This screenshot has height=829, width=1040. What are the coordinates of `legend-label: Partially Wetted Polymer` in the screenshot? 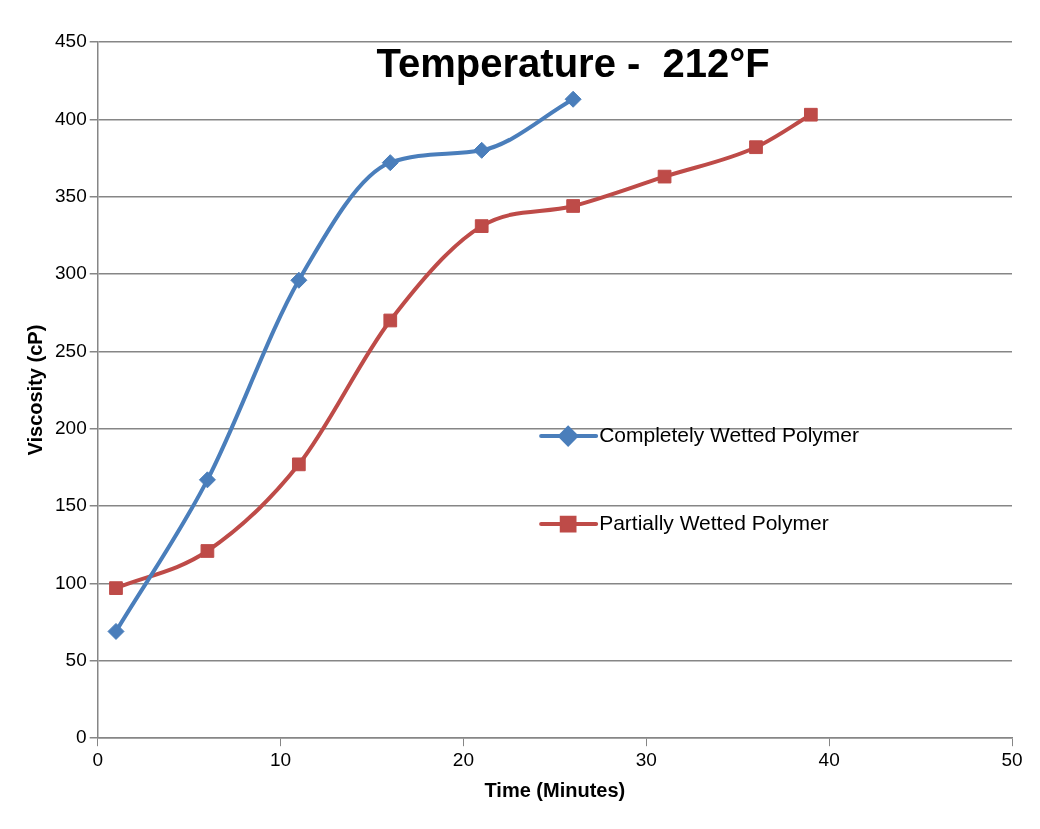 It's located at (714, 522).